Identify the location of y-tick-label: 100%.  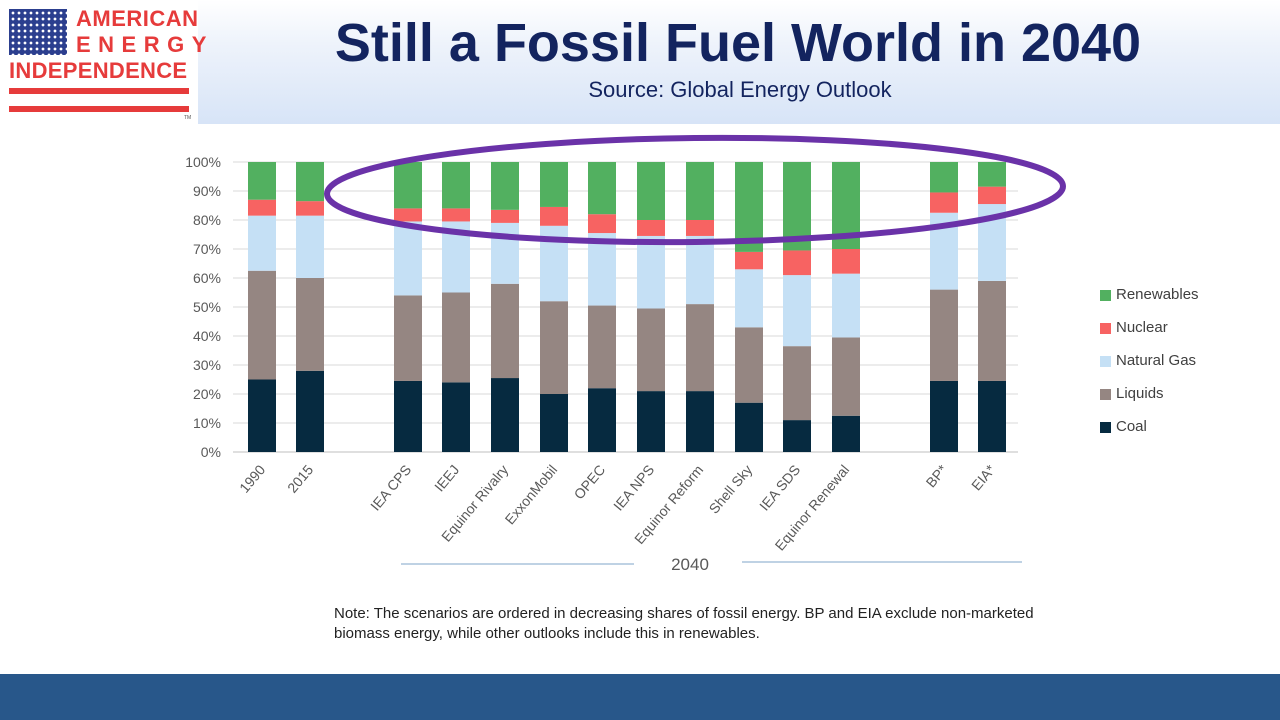
(203, 162).